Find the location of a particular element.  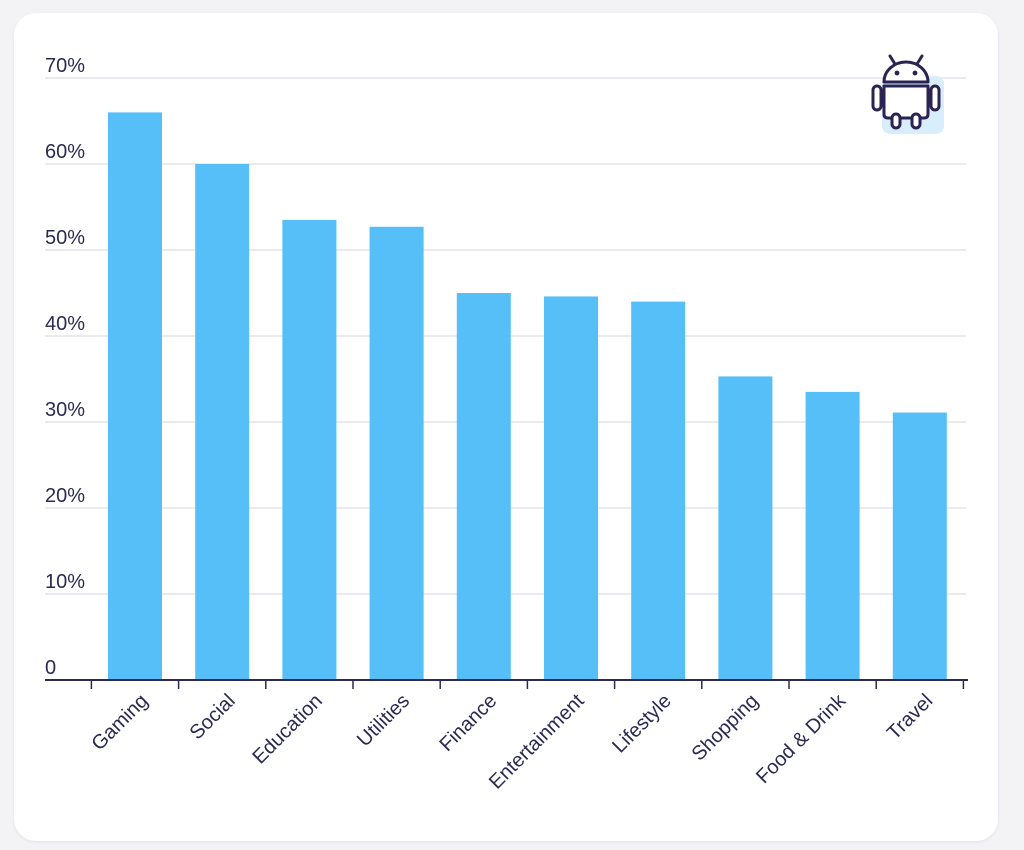

bar-entertainment is located at coordinates (571, 488).